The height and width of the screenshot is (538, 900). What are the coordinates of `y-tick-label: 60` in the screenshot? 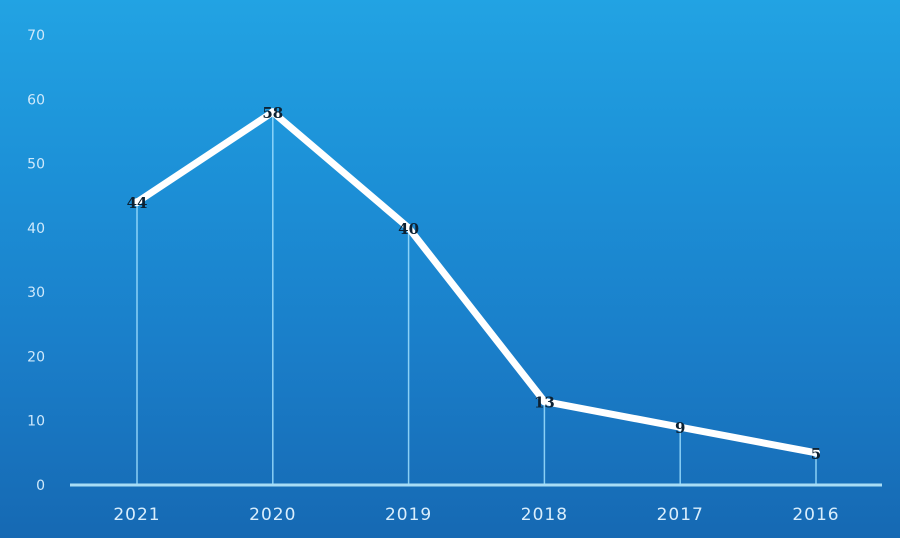 It's located at (36, 100).